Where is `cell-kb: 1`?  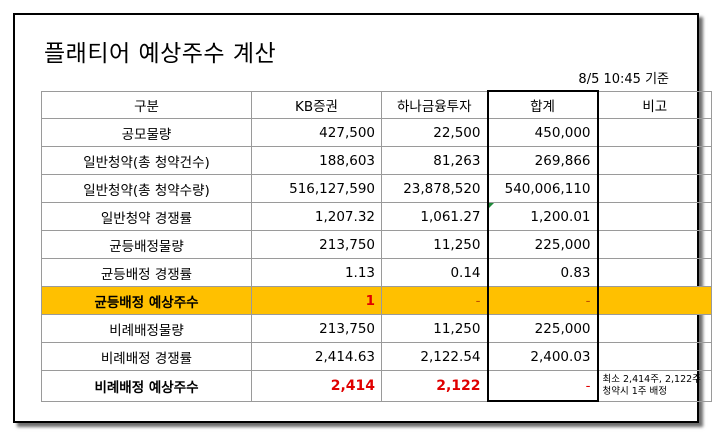
cell-kb: 1 is located at coordinates (316, 300).